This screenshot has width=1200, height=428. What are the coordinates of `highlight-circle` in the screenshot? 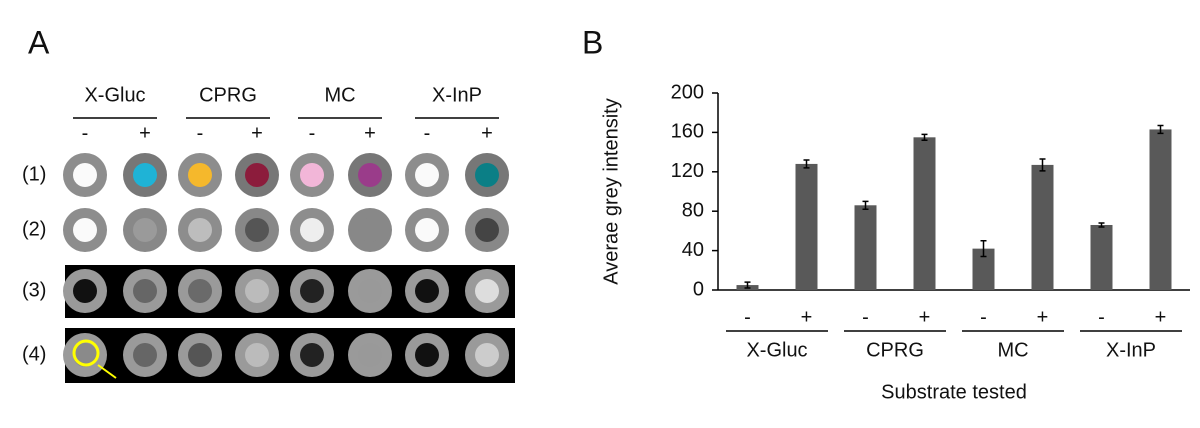 It's located at (86, 353).